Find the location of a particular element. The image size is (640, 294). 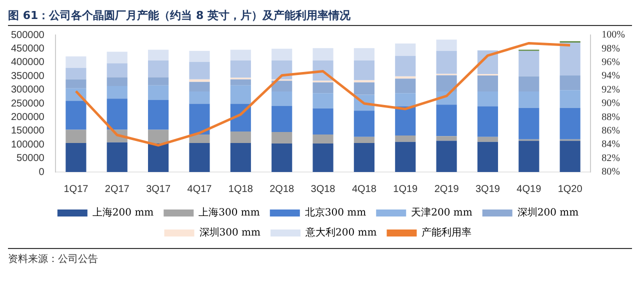

y-tick-label: 500000 is located at coordinates (27, 35).